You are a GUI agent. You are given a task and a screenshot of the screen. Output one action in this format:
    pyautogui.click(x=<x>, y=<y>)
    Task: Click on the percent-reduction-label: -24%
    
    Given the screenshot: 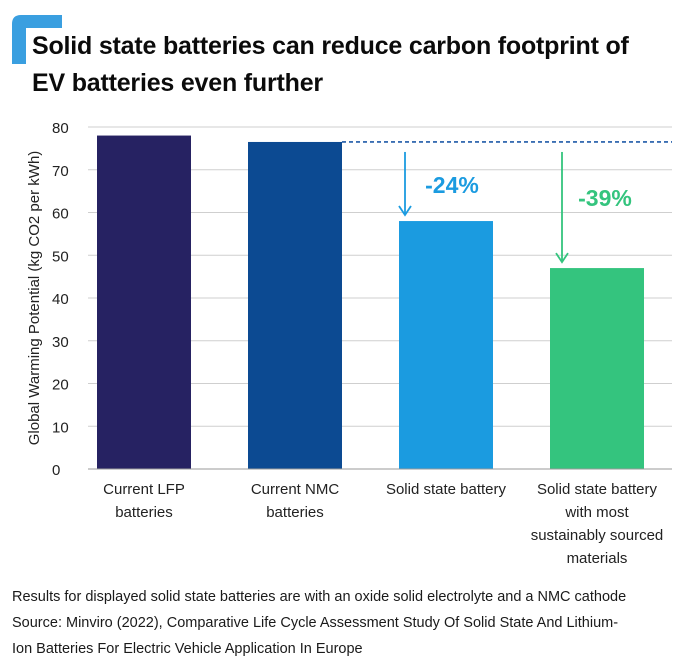 What is the action you would take?
    pyautogui.click(x=452, y=185)
    